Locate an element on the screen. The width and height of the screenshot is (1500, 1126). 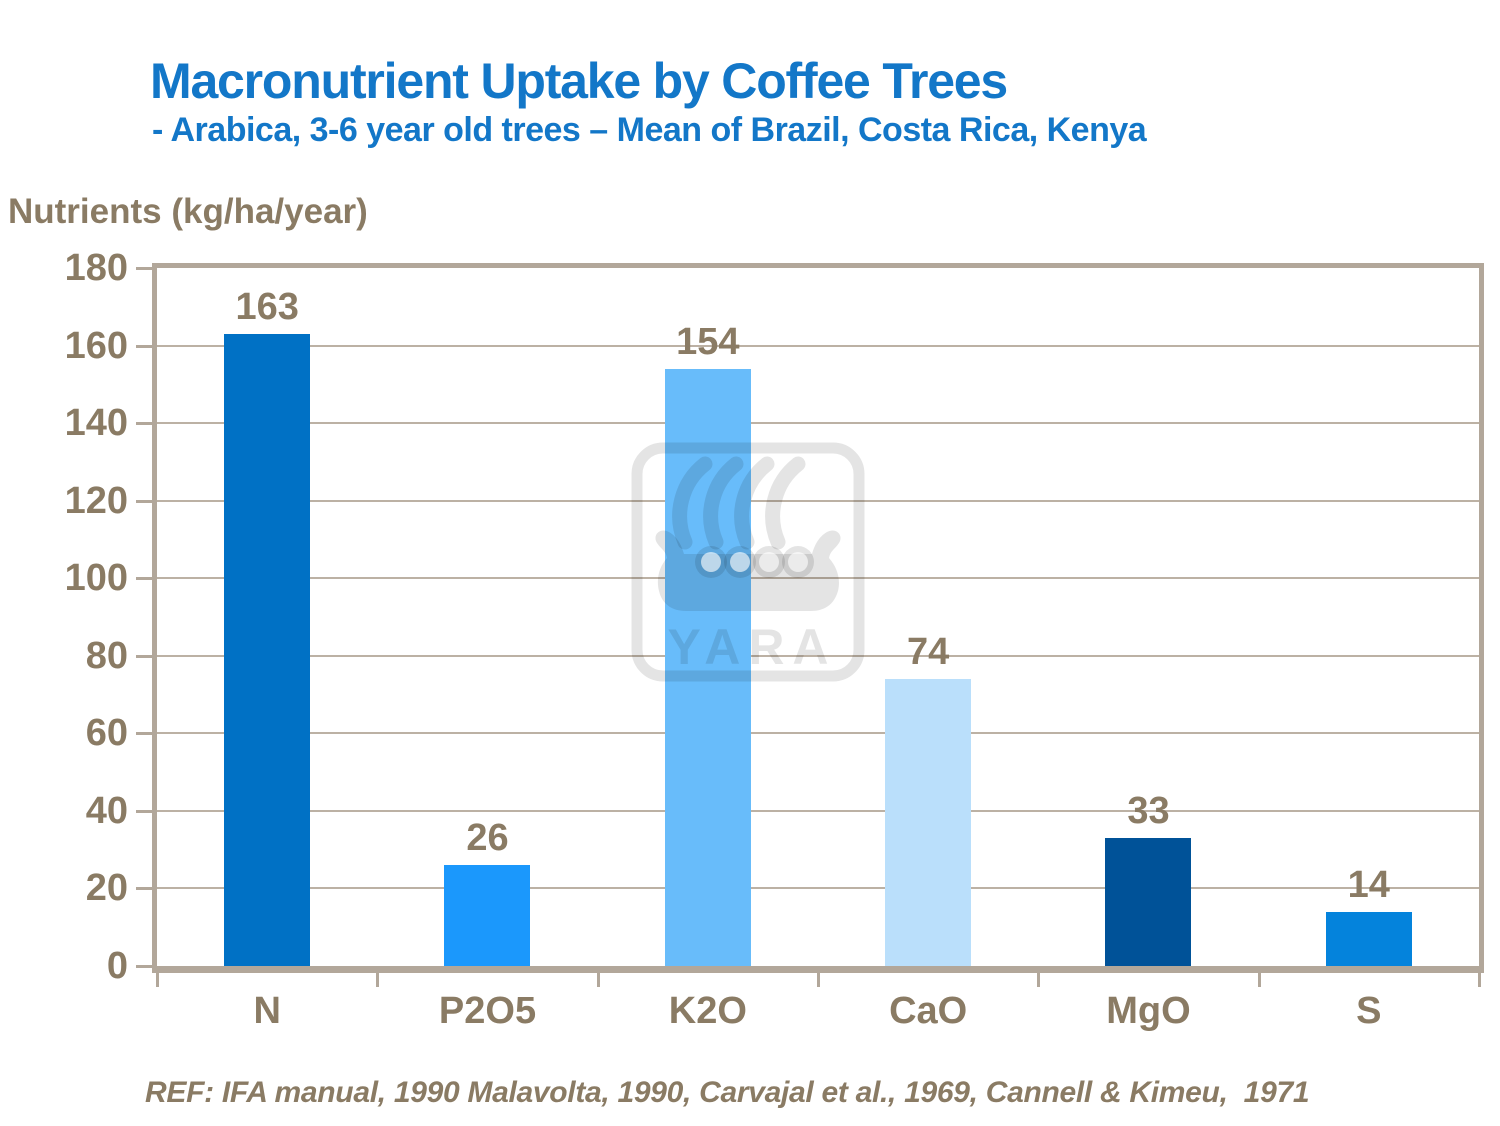
watermark-frame is located at coordinates (748, 562).